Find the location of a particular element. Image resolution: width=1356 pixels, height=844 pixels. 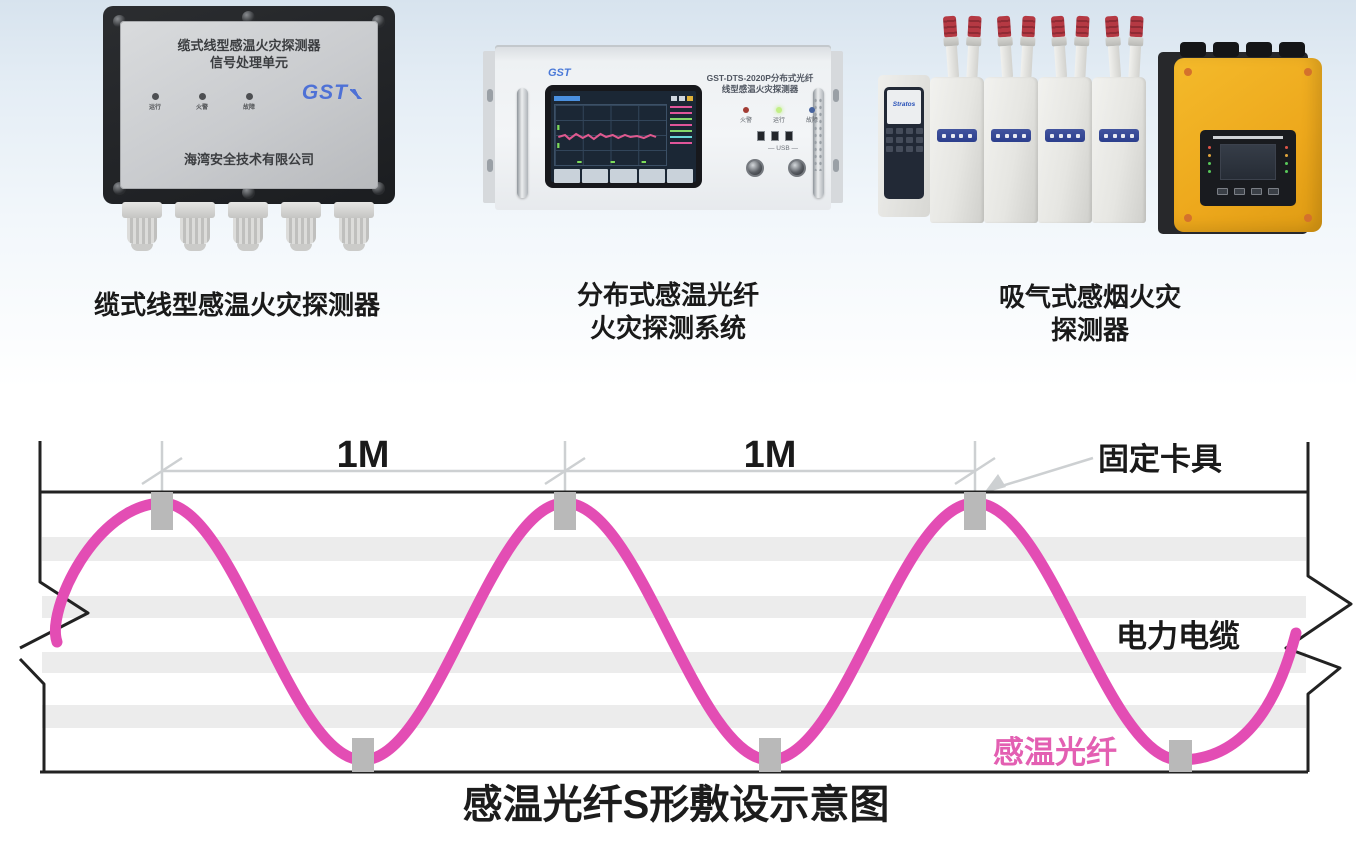

rack-handle is located at coordinates (522, 143).